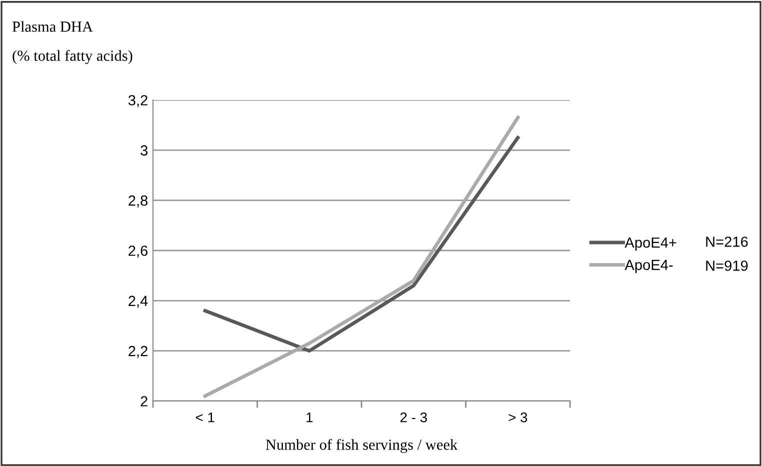 This screenshot has width=762, height=466. I want to click on chart-subtitle: (% total fatty acids), so click(72, 57).